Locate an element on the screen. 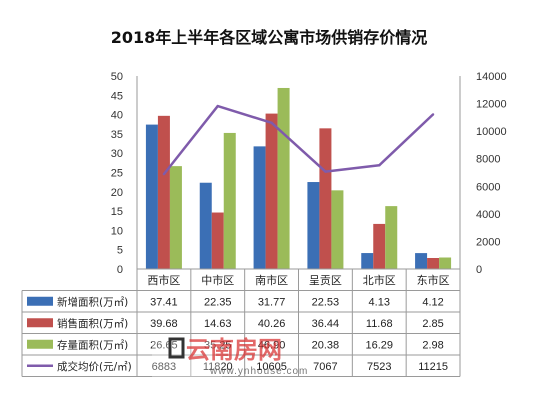  price-line is located at coordinates (298, 140).